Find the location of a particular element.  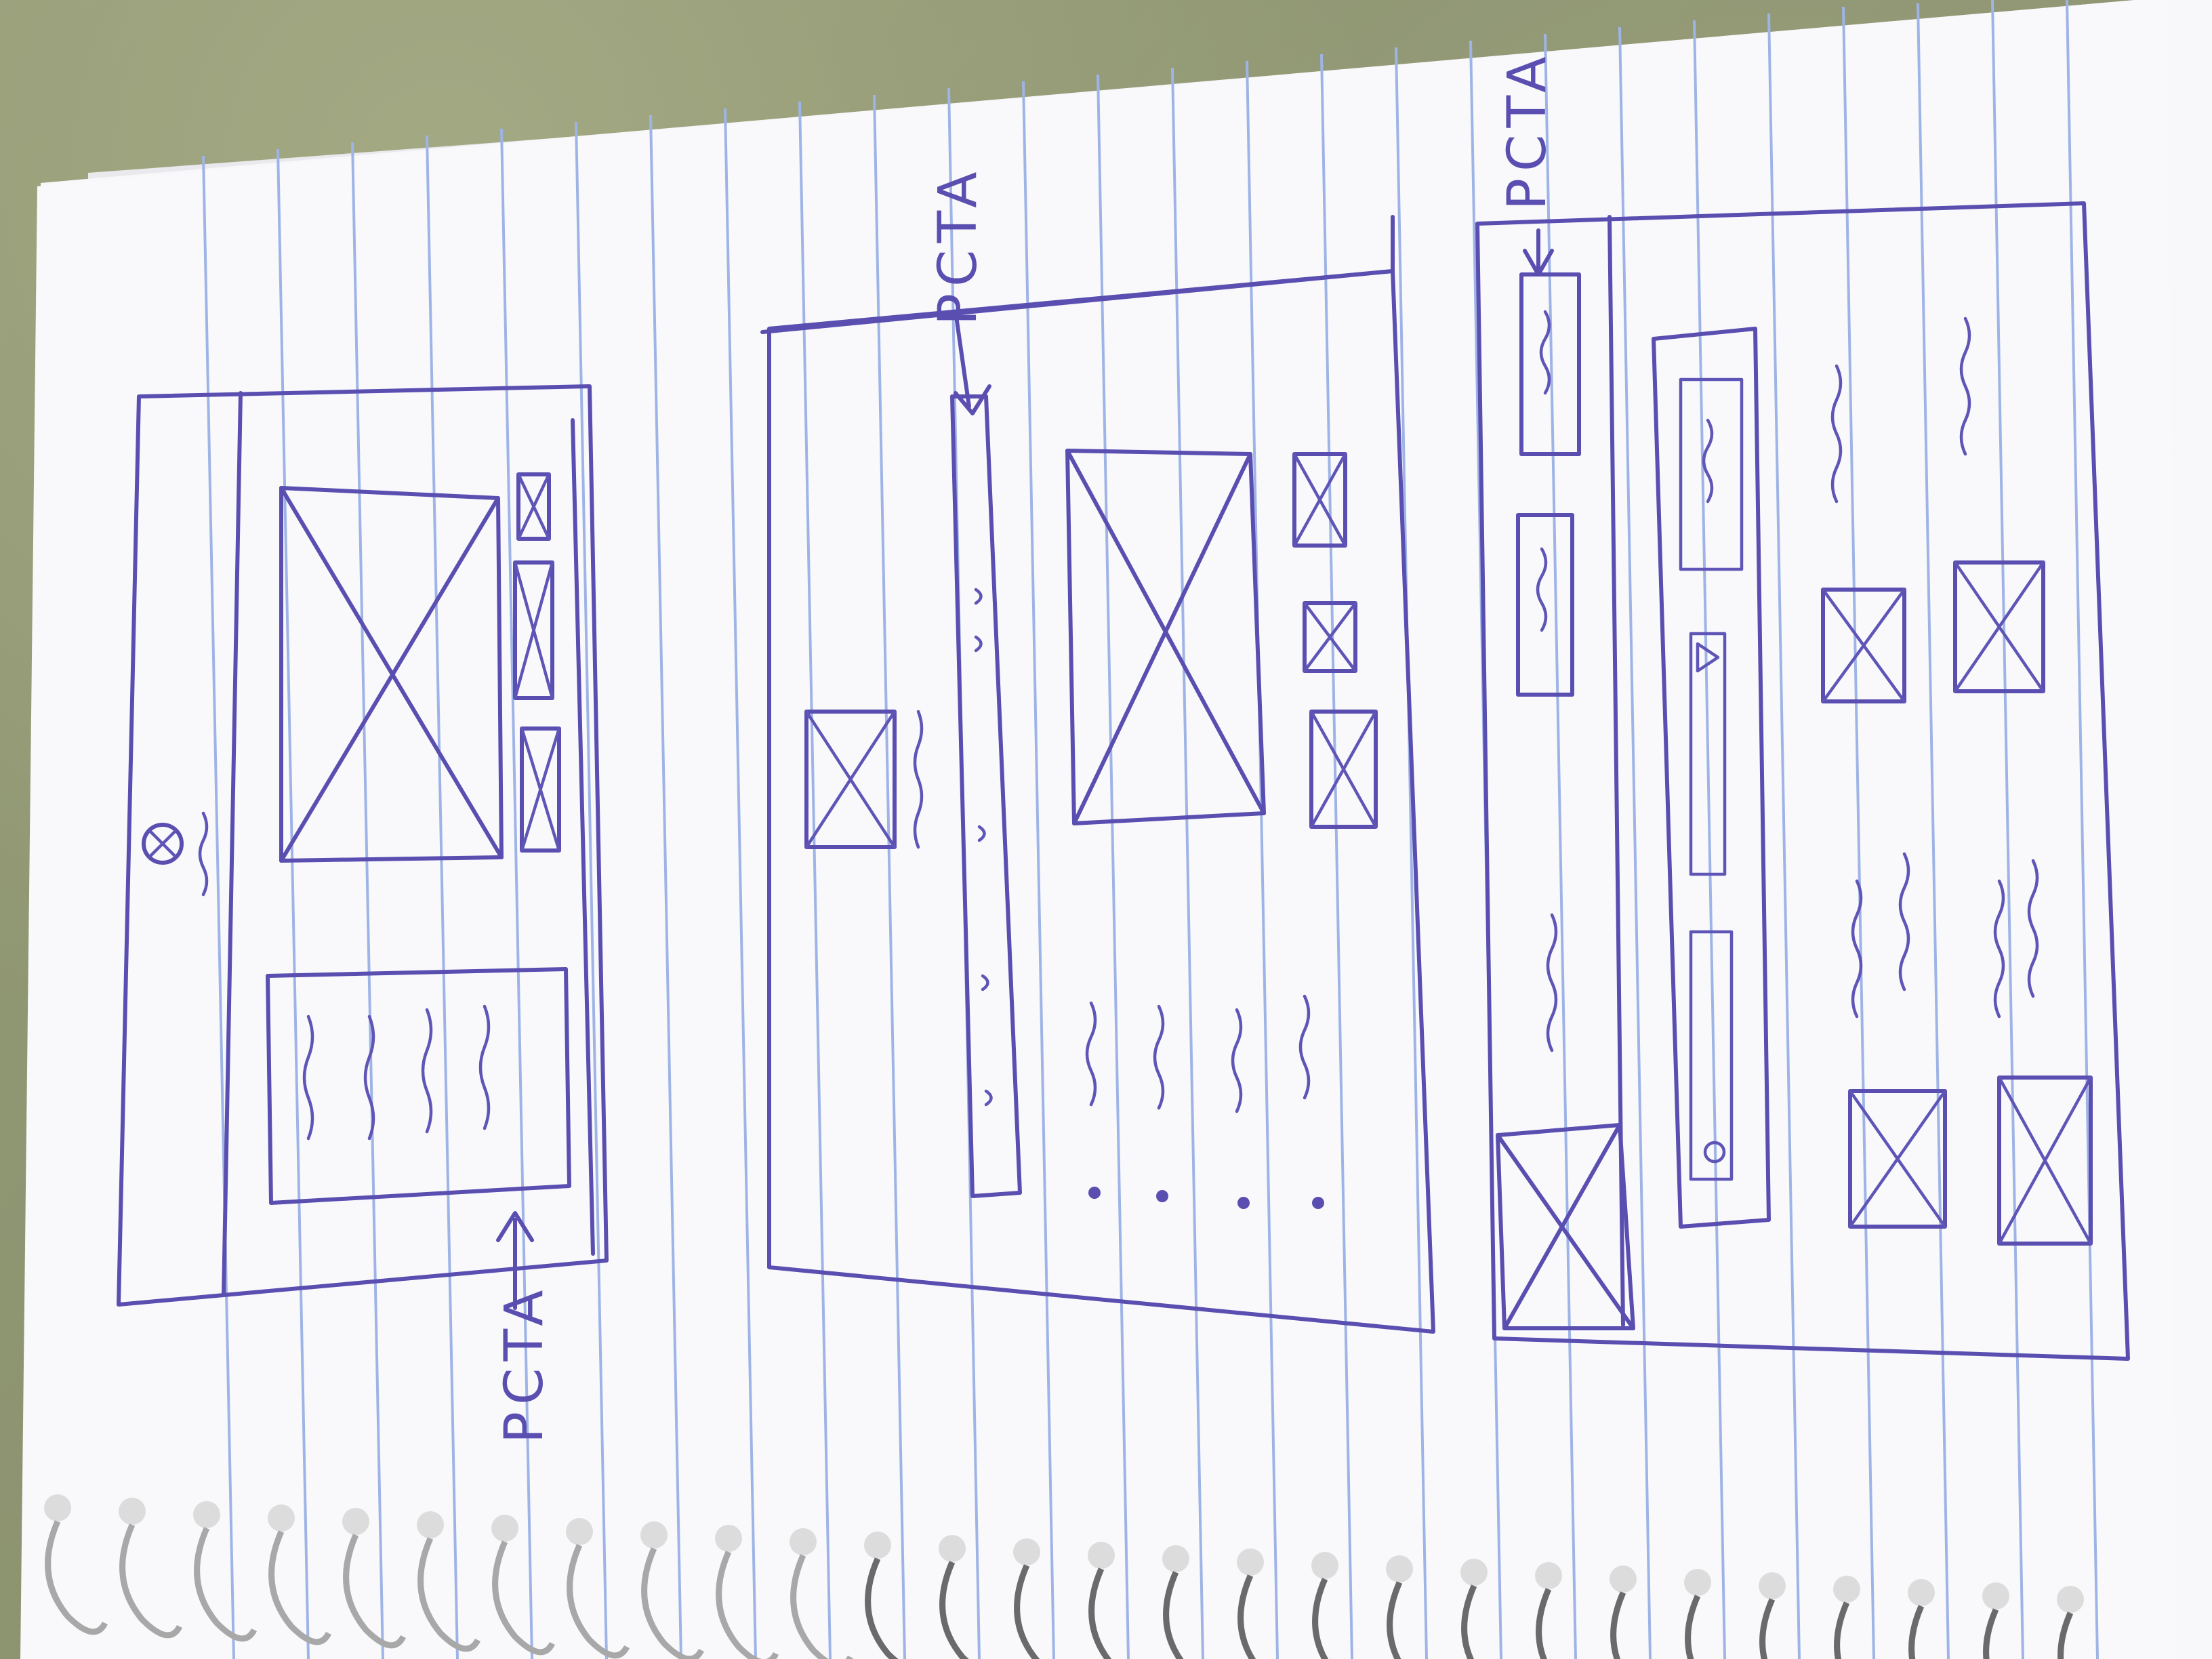

logo-icon is located at coordinates (163, 844).